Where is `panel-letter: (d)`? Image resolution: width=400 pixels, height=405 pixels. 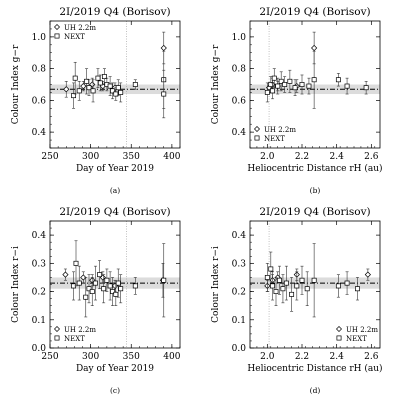 panel-letter: (d) is located at coordinates (315, 390).